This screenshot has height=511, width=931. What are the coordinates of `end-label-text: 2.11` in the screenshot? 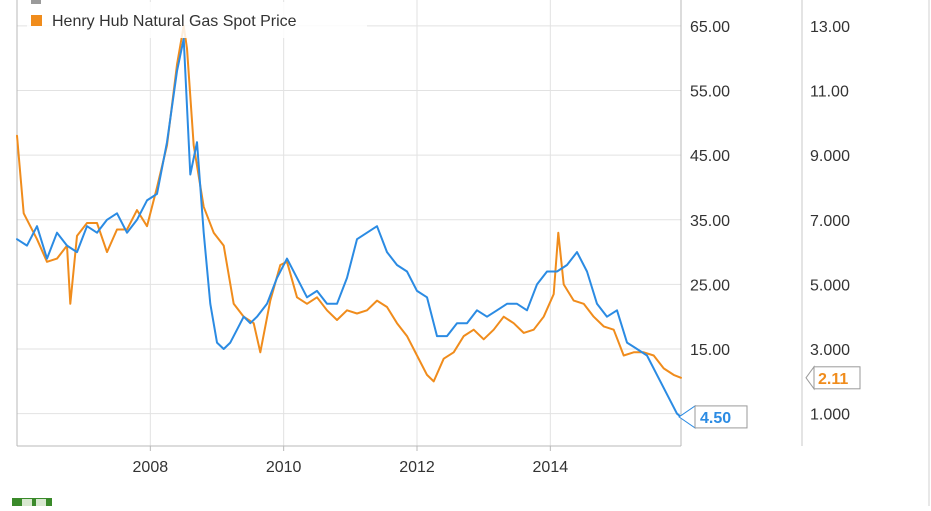 It's located at (833, 379).